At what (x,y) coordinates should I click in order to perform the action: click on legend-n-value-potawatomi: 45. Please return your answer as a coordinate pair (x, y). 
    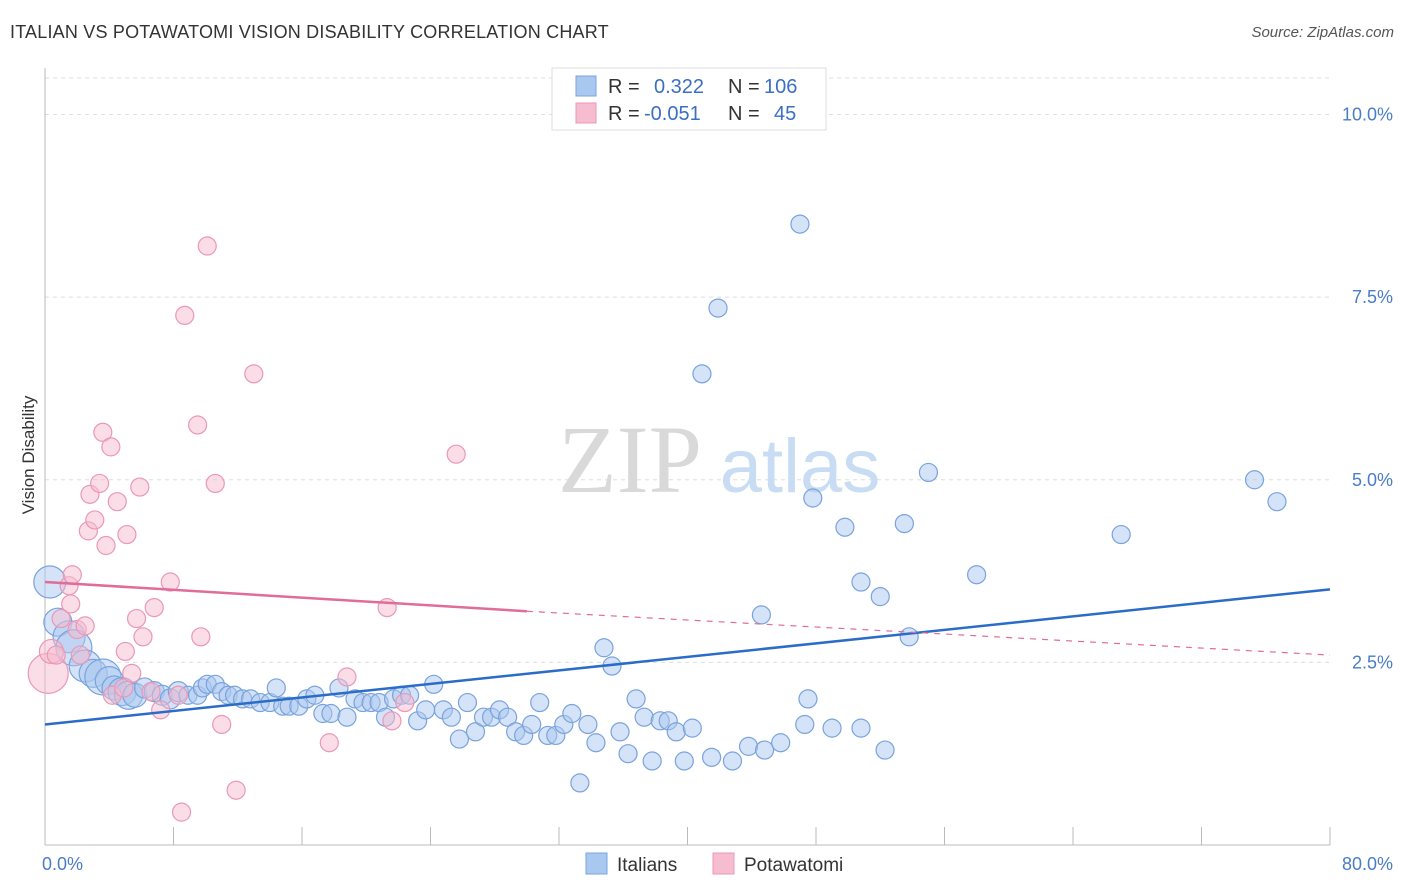
    Looking at the image, I should click on (785, 114).